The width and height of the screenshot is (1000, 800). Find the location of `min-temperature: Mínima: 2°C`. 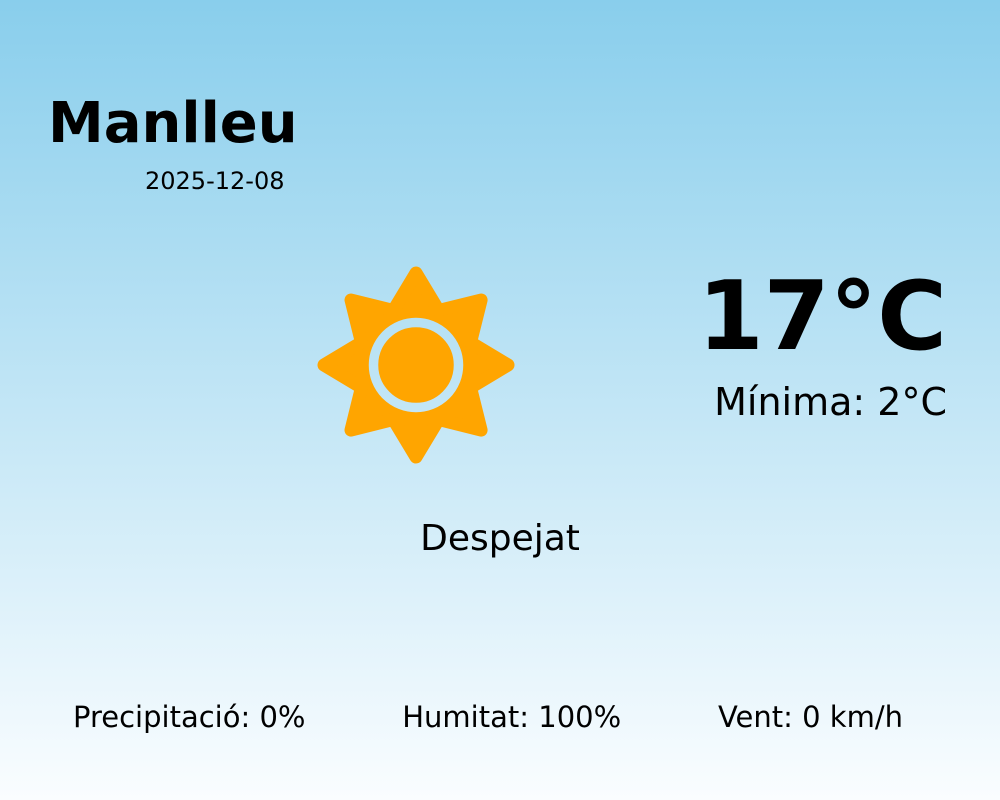

min-temperature: Mínima: 2°C is located at coordinates (830, 402).